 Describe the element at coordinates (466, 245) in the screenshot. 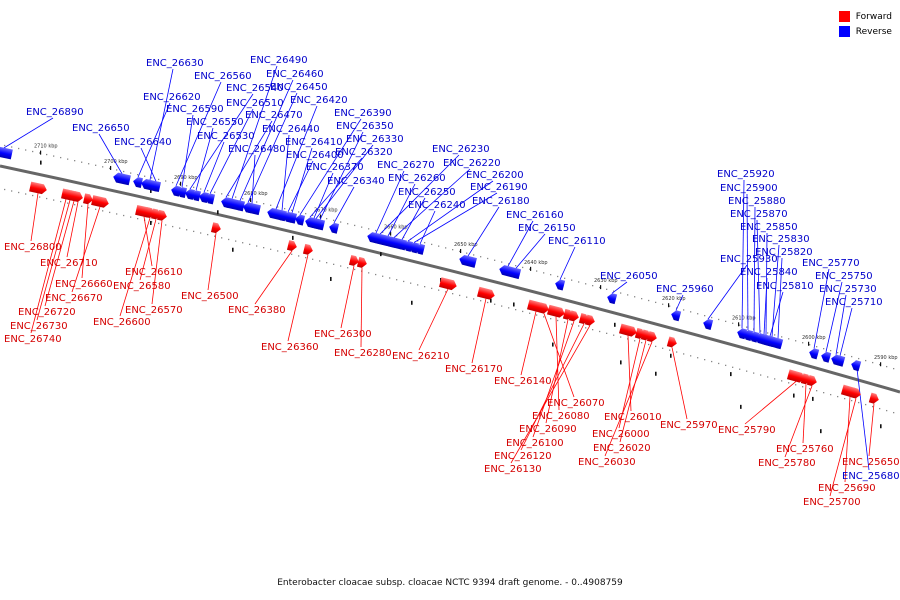

I see `axis-tick-label: 2650 kbp` at that location.